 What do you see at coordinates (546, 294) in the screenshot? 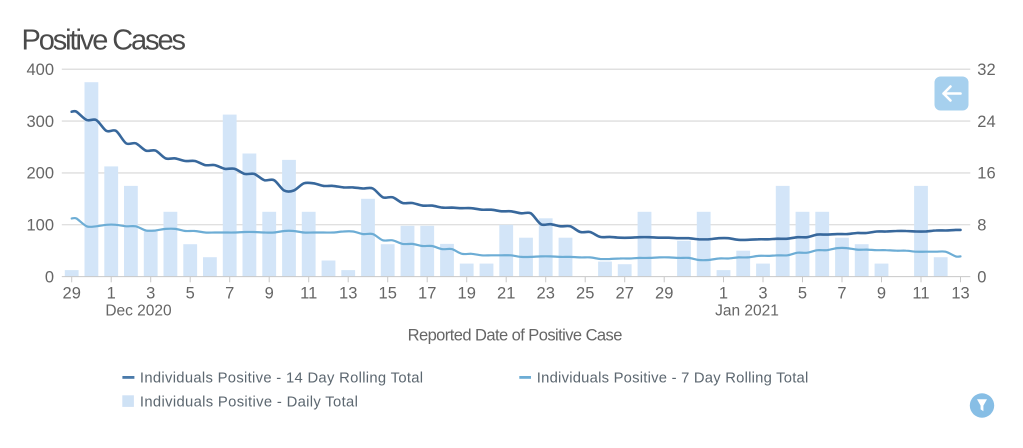
I see `svg-text: 23` at bounding box center [546, 294].